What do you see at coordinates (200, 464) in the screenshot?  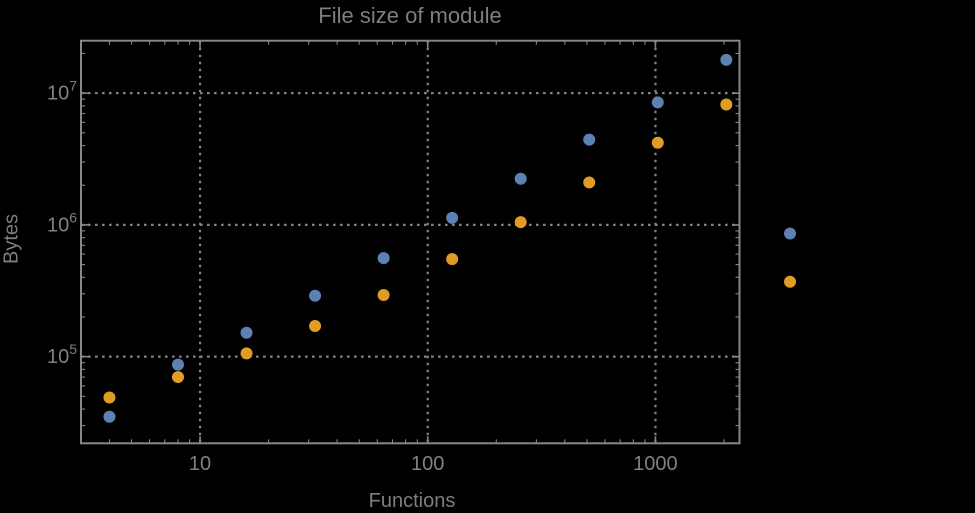 I see `x-tick-label: 10` at bounding box center [200, 464].